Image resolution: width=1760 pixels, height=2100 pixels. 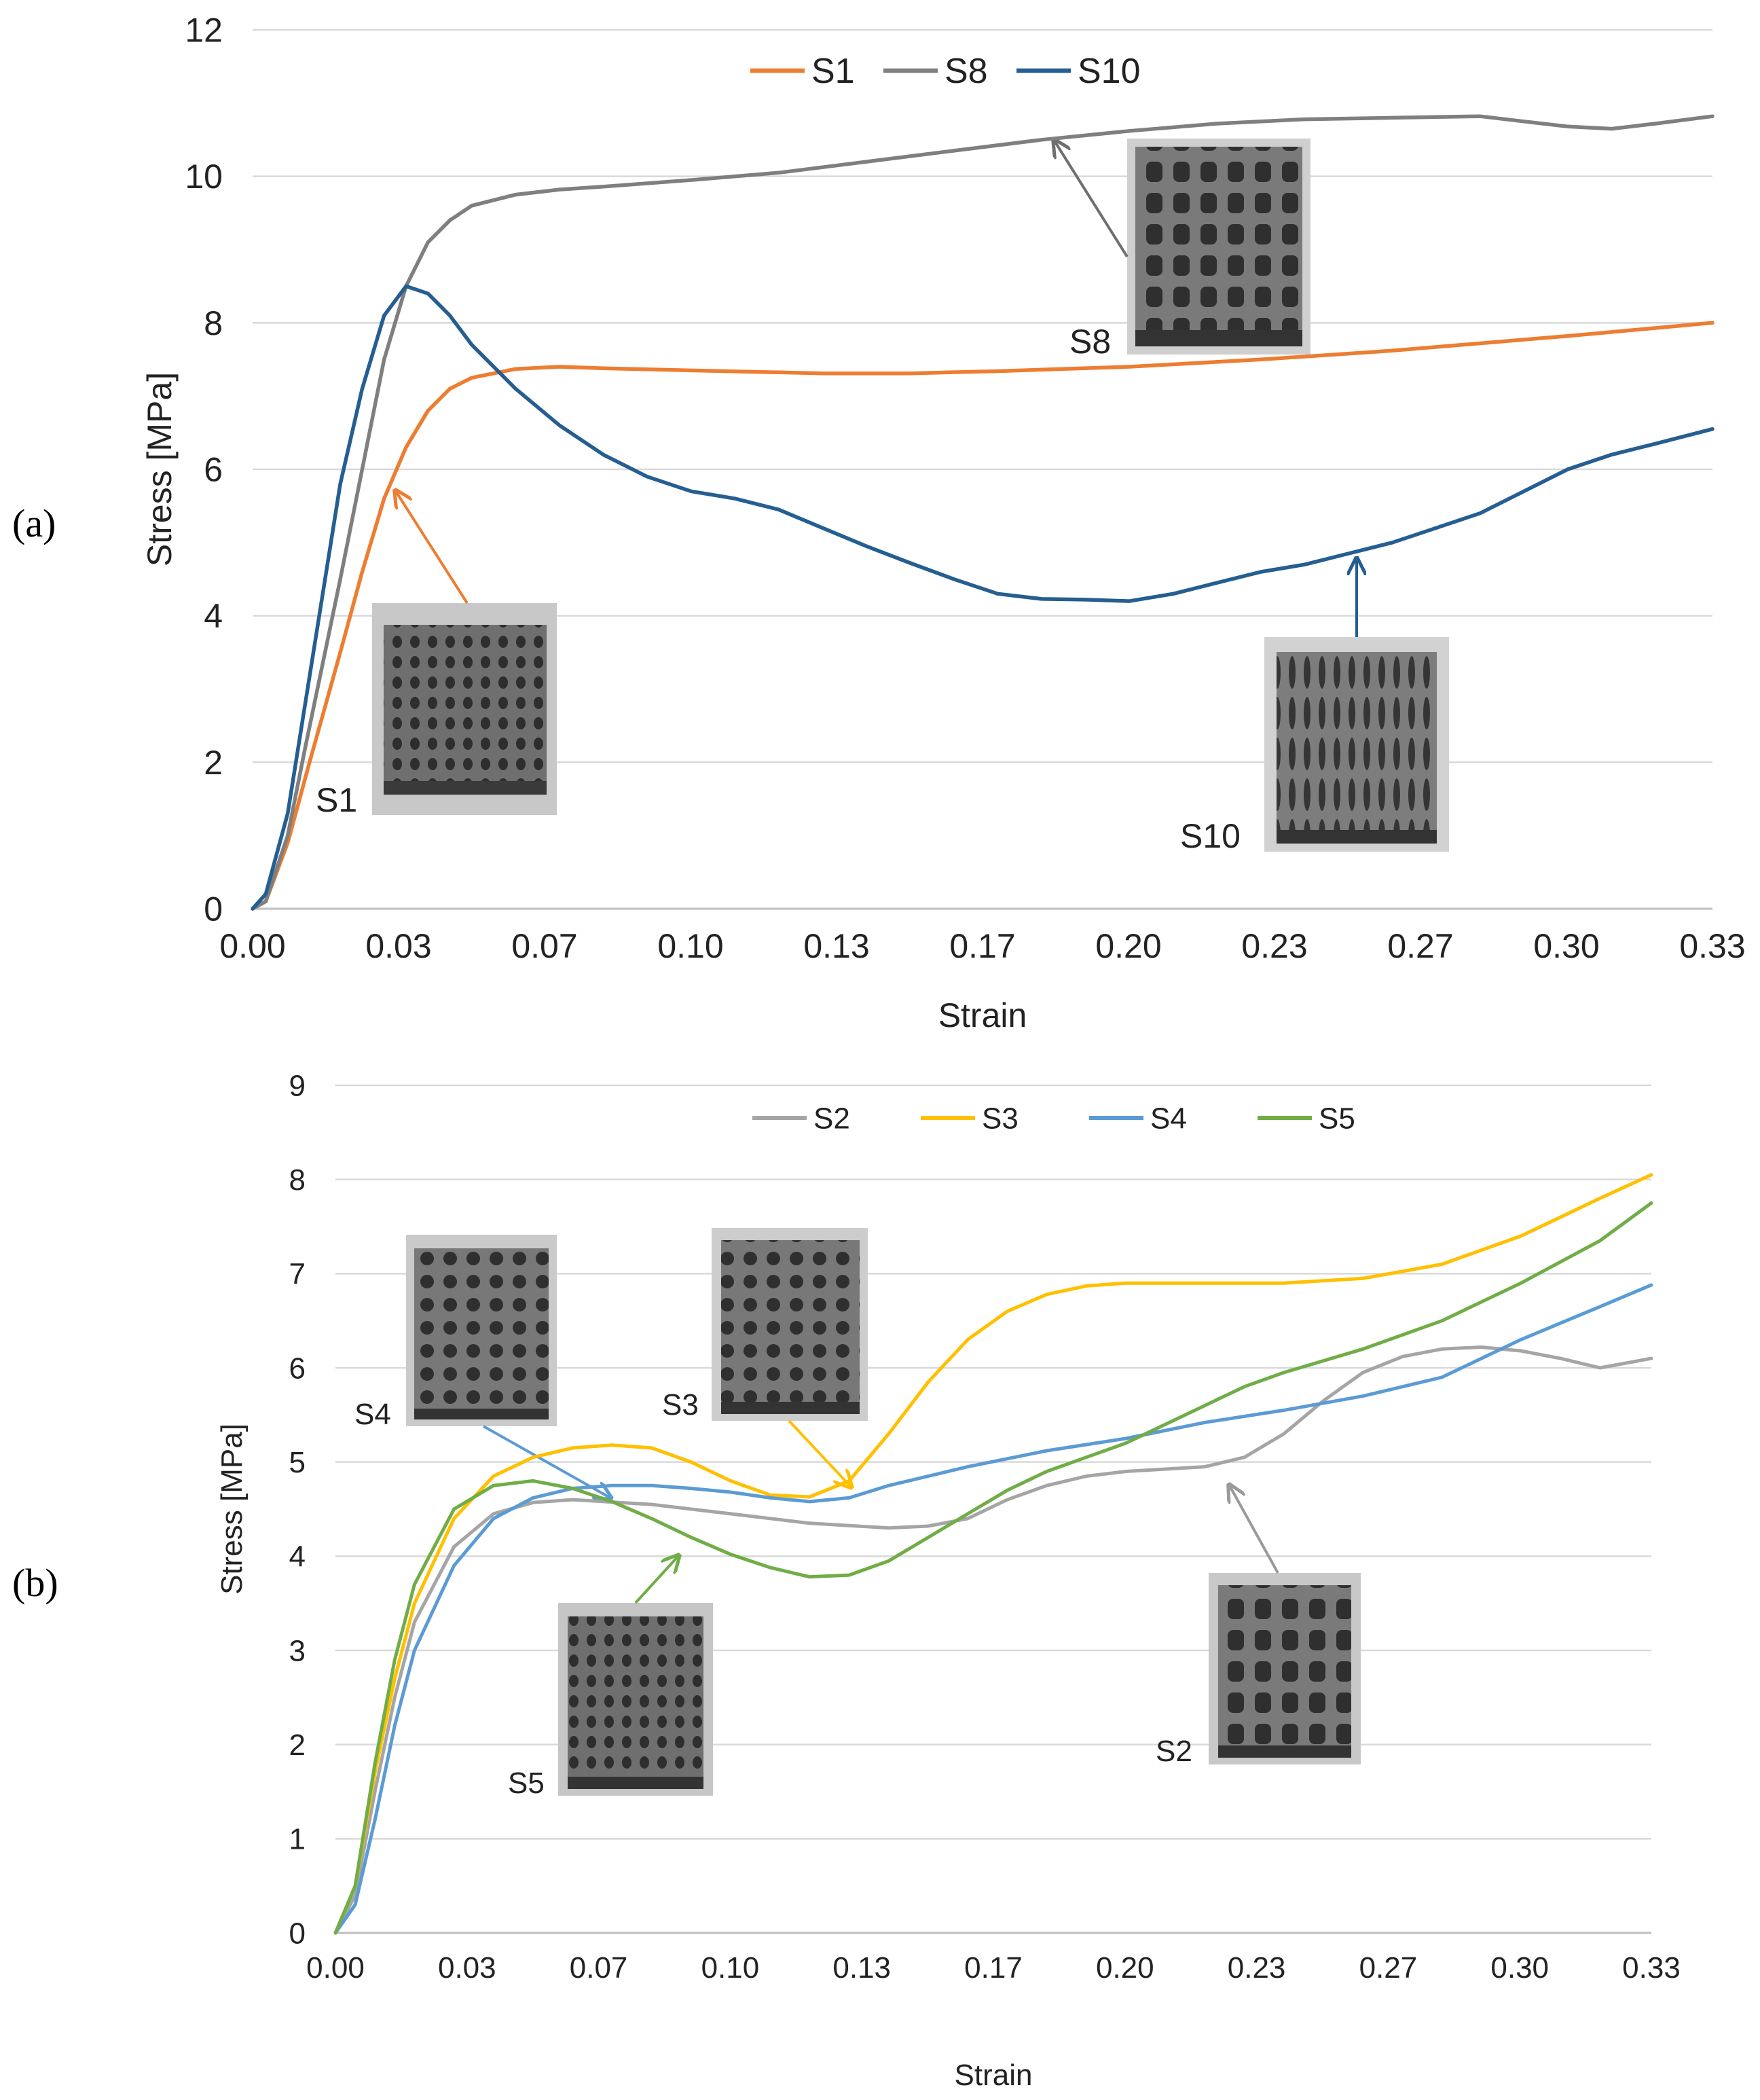 I want to click on specimen-image-s5, so click(x=635, y=1699).